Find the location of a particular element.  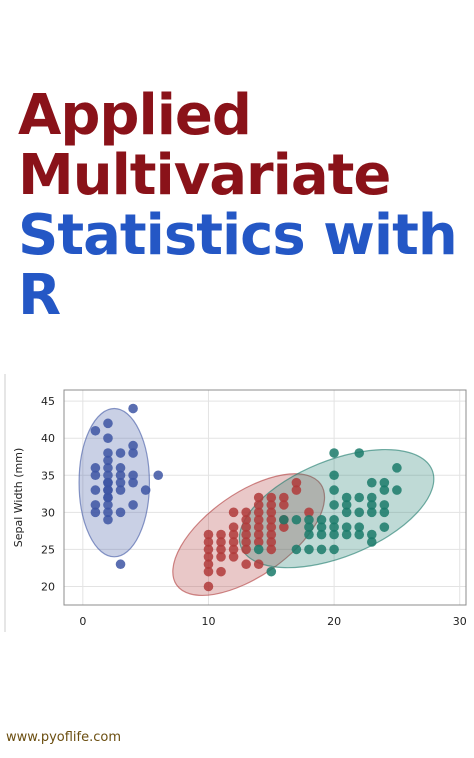

y-tick-label: 40 is located at coordinates (48, 438).